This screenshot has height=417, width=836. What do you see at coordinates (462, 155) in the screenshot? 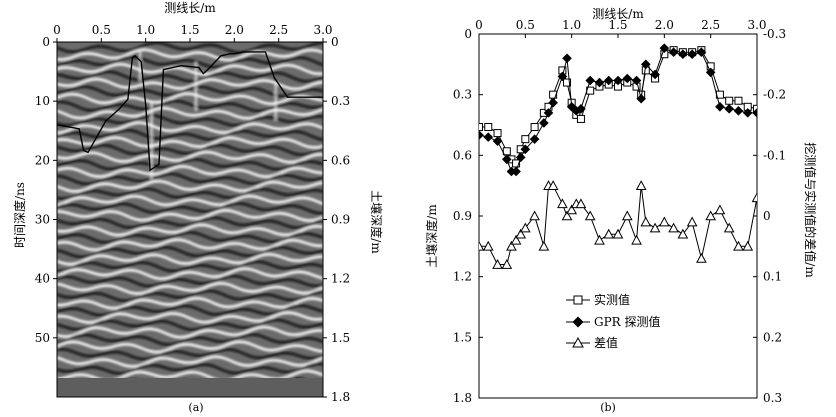
I see `panel-b-left-tick-label: 0.6` at bounding box center [462, 155].